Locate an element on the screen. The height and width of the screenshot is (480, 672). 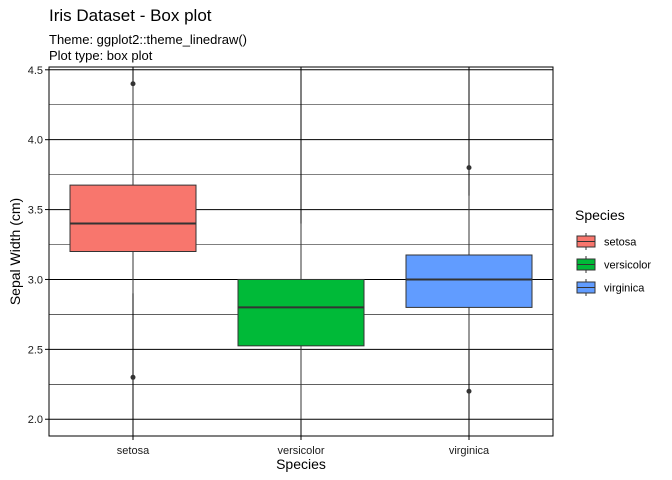
x-tick-label: versicolor is located at coordinates (300, 451).